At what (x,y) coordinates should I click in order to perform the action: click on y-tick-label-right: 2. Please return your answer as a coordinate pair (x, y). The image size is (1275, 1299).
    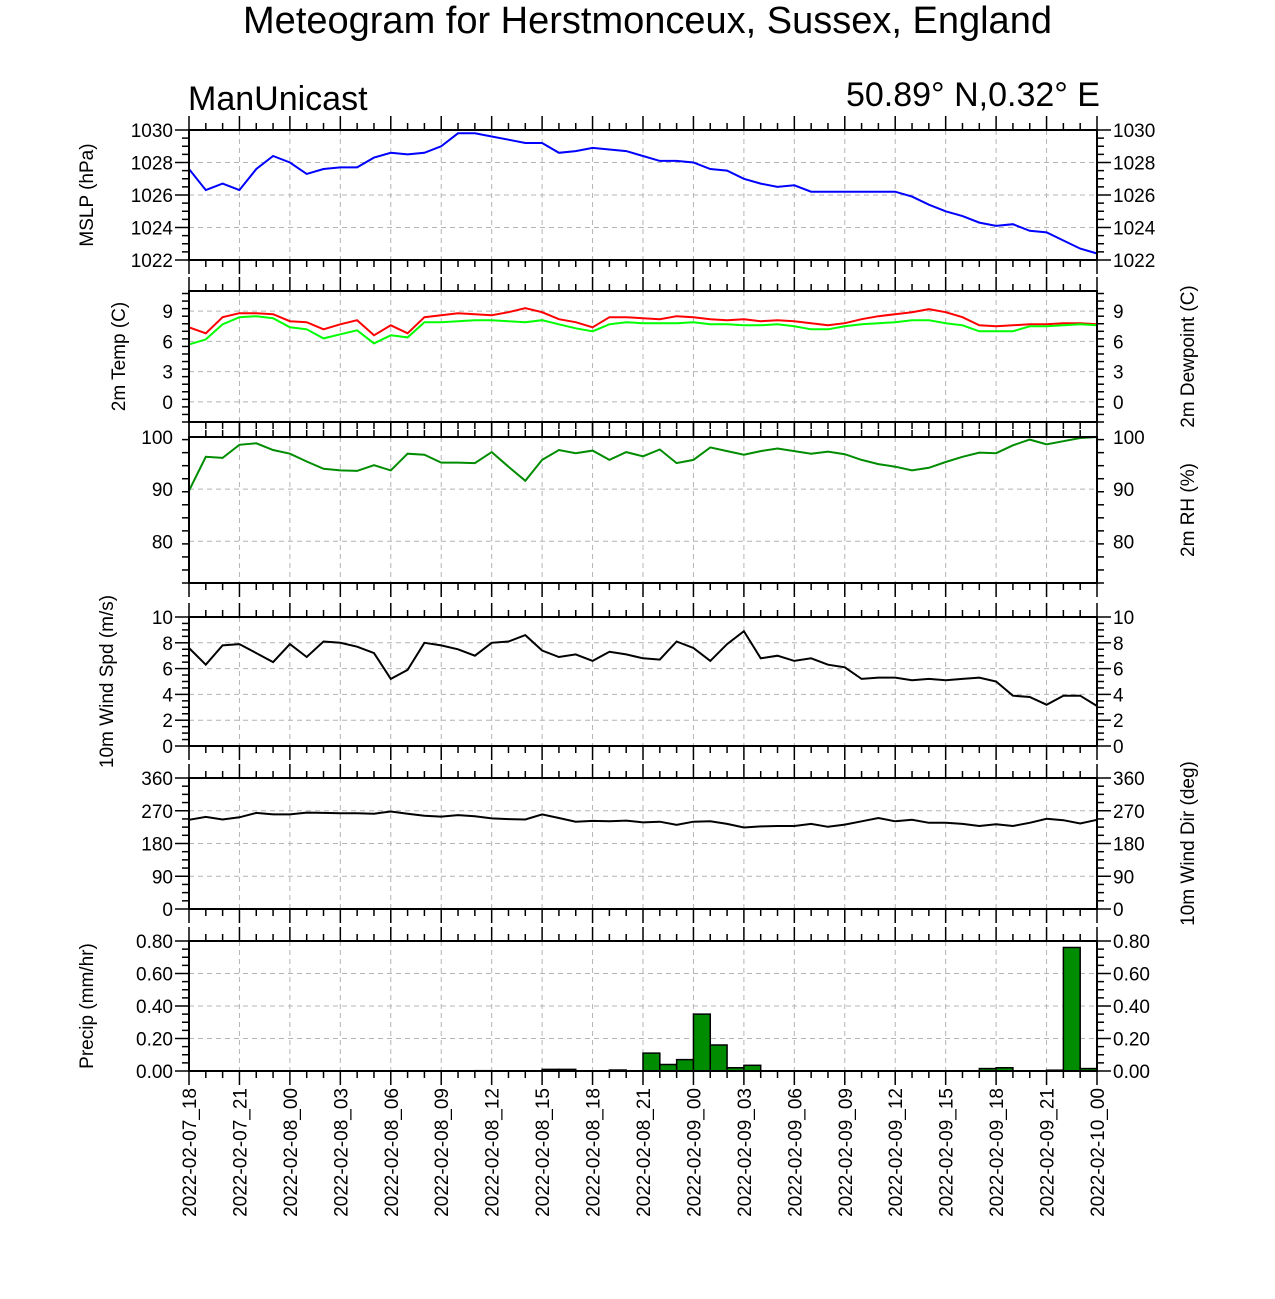
    Looking at the image, I should click on (1118, 721).